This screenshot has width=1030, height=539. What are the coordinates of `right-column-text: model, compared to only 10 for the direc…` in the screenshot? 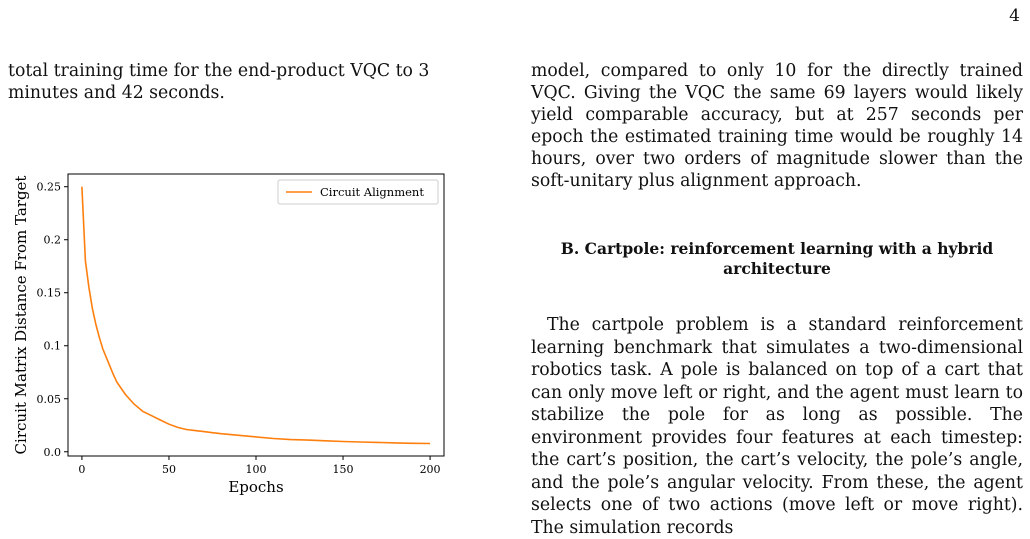 It's located at (777, 126).